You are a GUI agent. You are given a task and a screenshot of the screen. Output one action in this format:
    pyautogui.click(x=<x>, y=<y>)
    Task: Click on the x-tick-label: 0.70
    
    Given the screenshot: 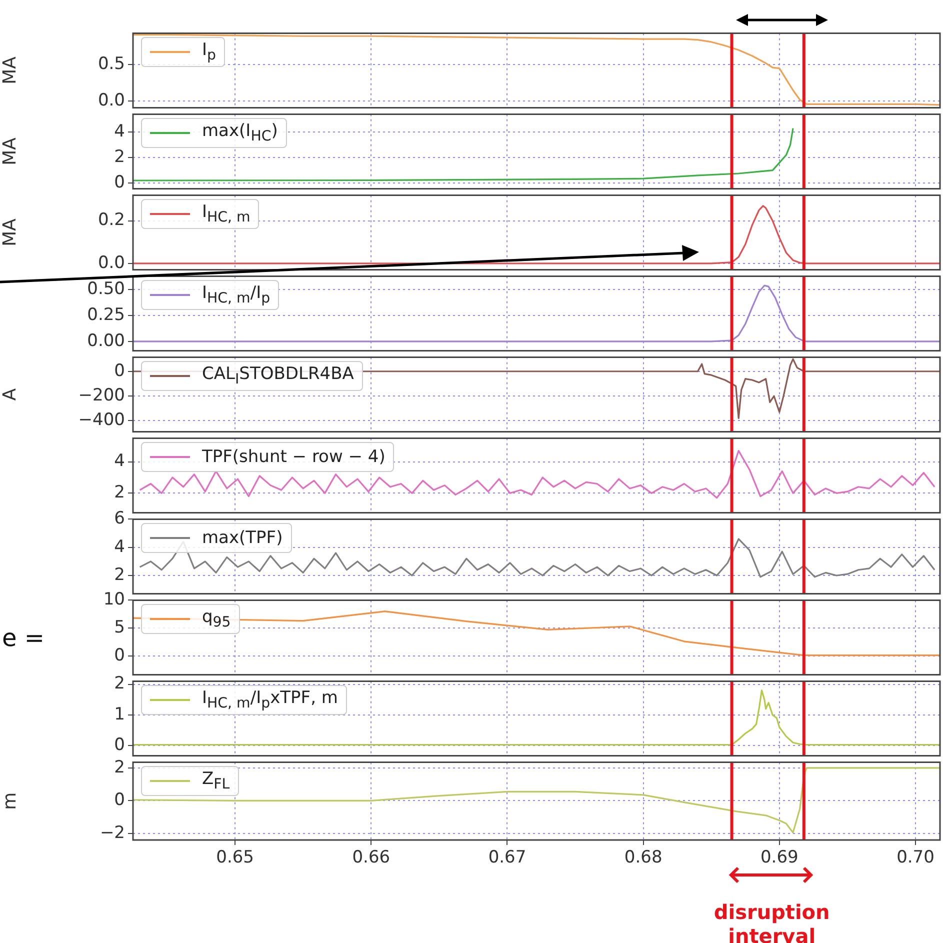 What is the action you would take?
    pyautogui.click(x=915, y=858)
    